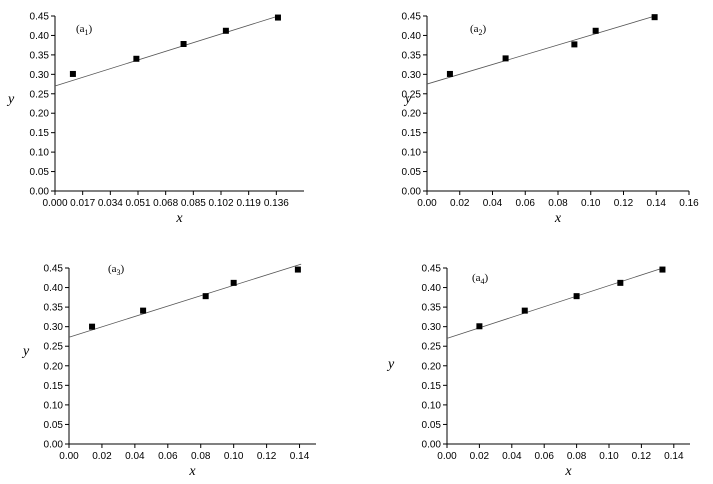 This screenshot has width=713, height=484. Describe the element at coordinates (54, 203) in the screenshot. I see `x-tick-label: 0.000` at that location.